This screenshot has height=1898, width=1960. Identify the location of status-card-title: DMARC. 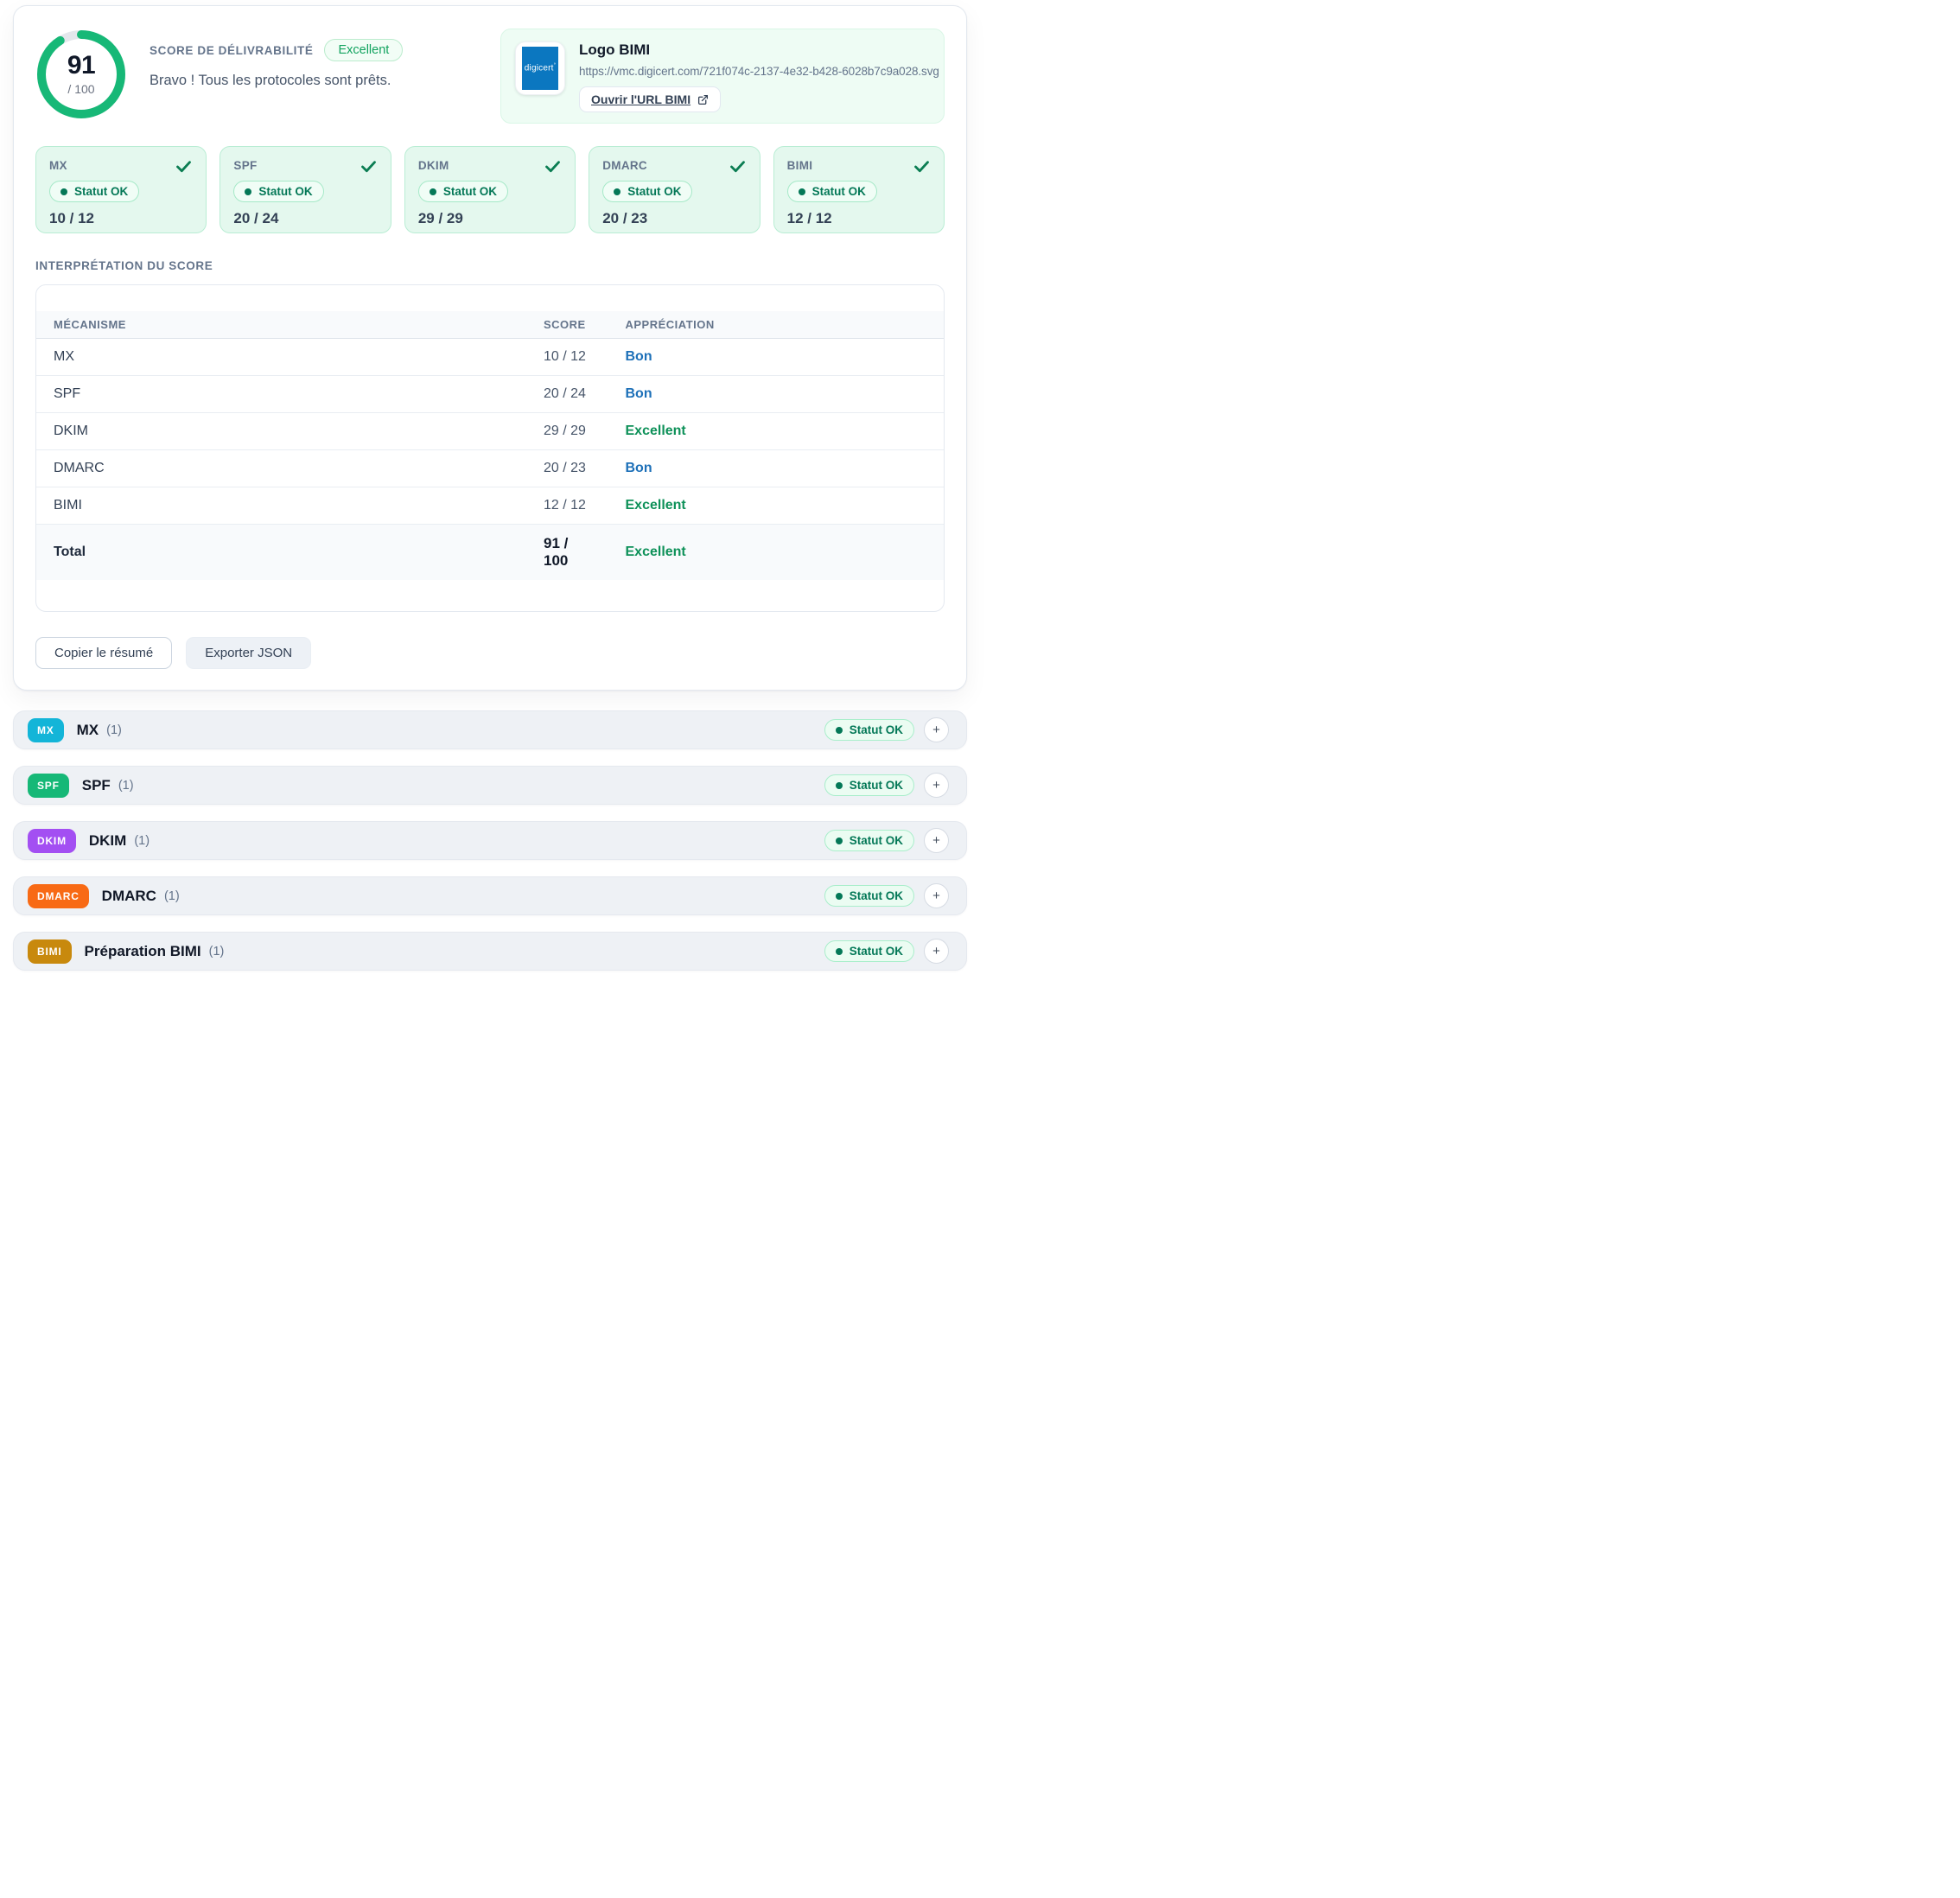
(624, 166).